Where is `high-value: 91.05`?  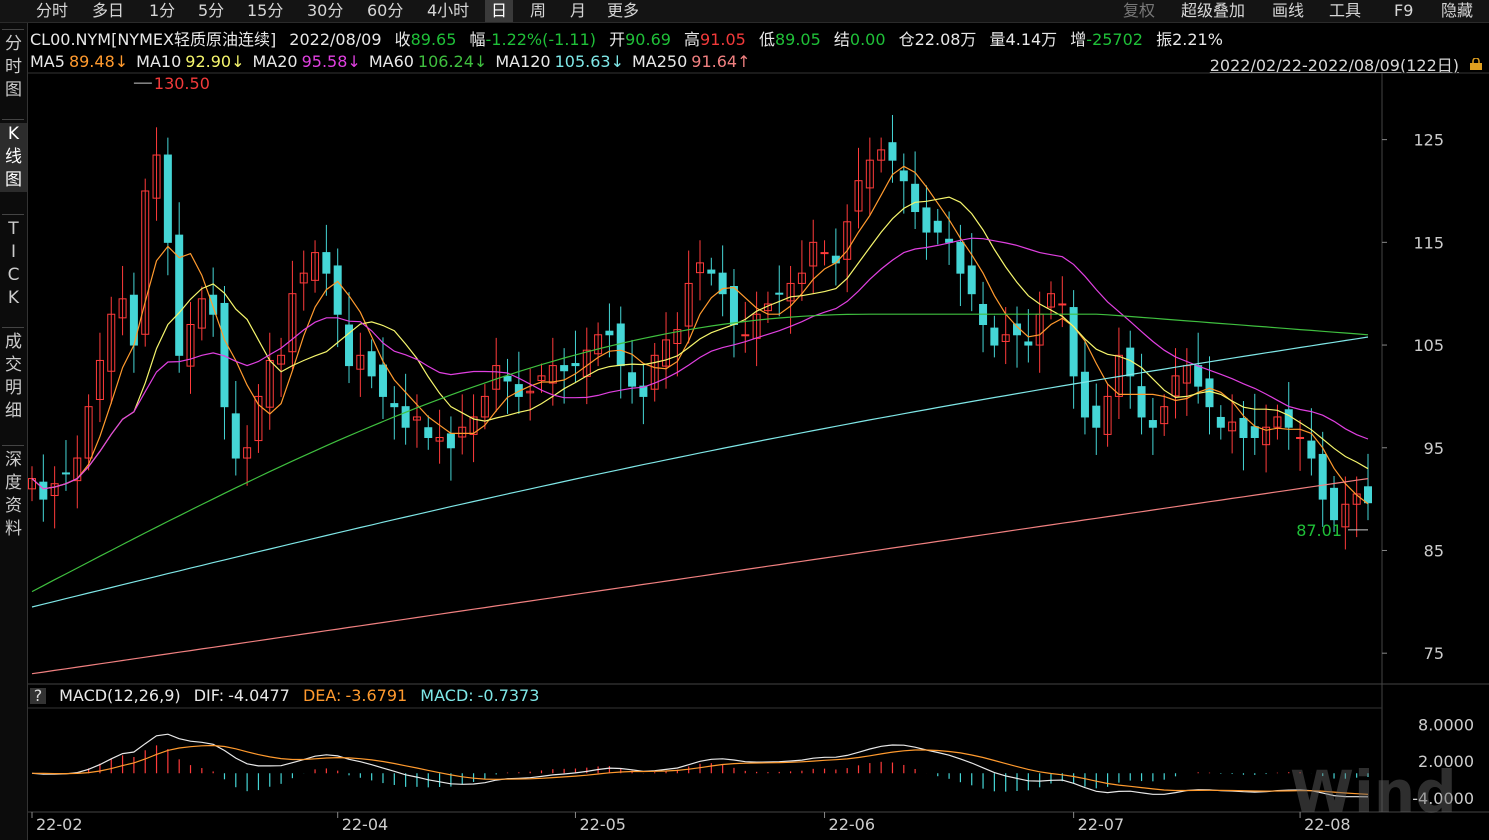 high-value: 91.05 is located at coordinates (723, 39).